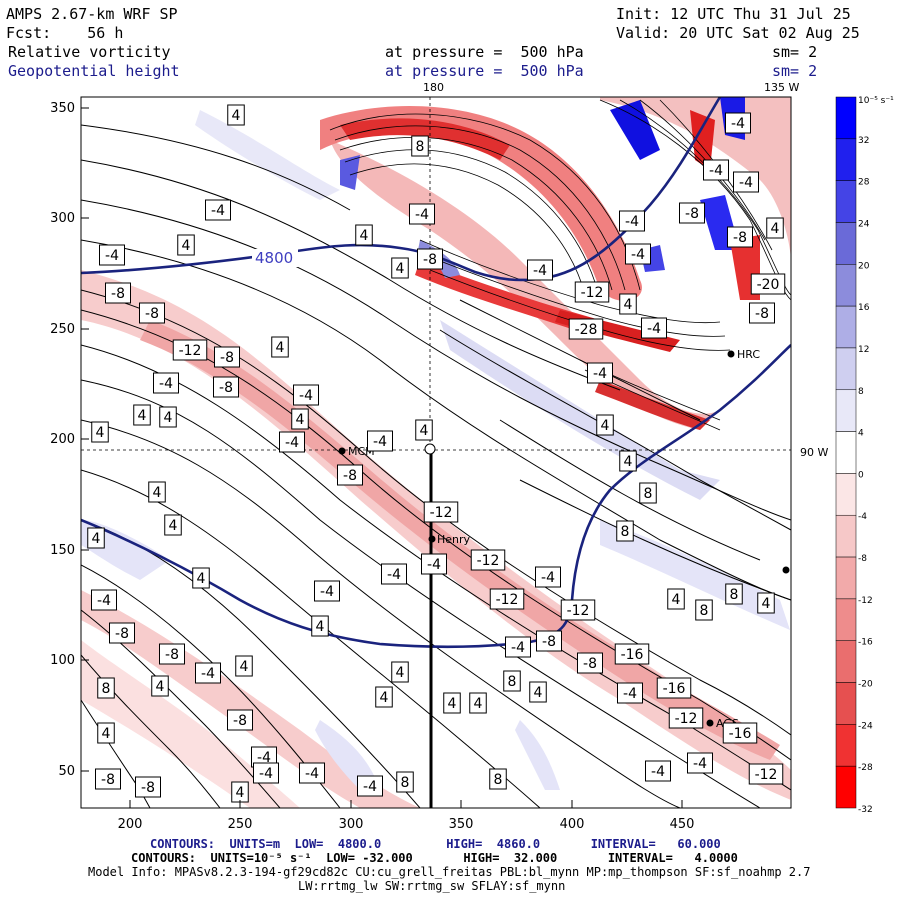 Image resolution: width=900 pixels, height=900 pixels. Describe the element at coordinates (738, 33) in the screenshot. I see `valid-time: Valid: 20 UTC Sat 02 Aug 25` at that location.